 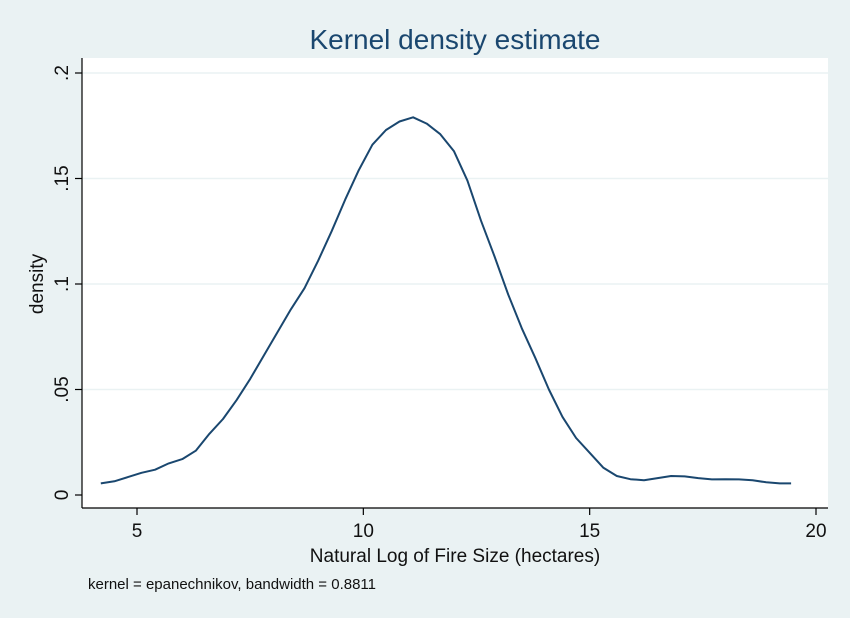 I want to click on chart-title: Kernel density estimate, so click(x=454, y=39).